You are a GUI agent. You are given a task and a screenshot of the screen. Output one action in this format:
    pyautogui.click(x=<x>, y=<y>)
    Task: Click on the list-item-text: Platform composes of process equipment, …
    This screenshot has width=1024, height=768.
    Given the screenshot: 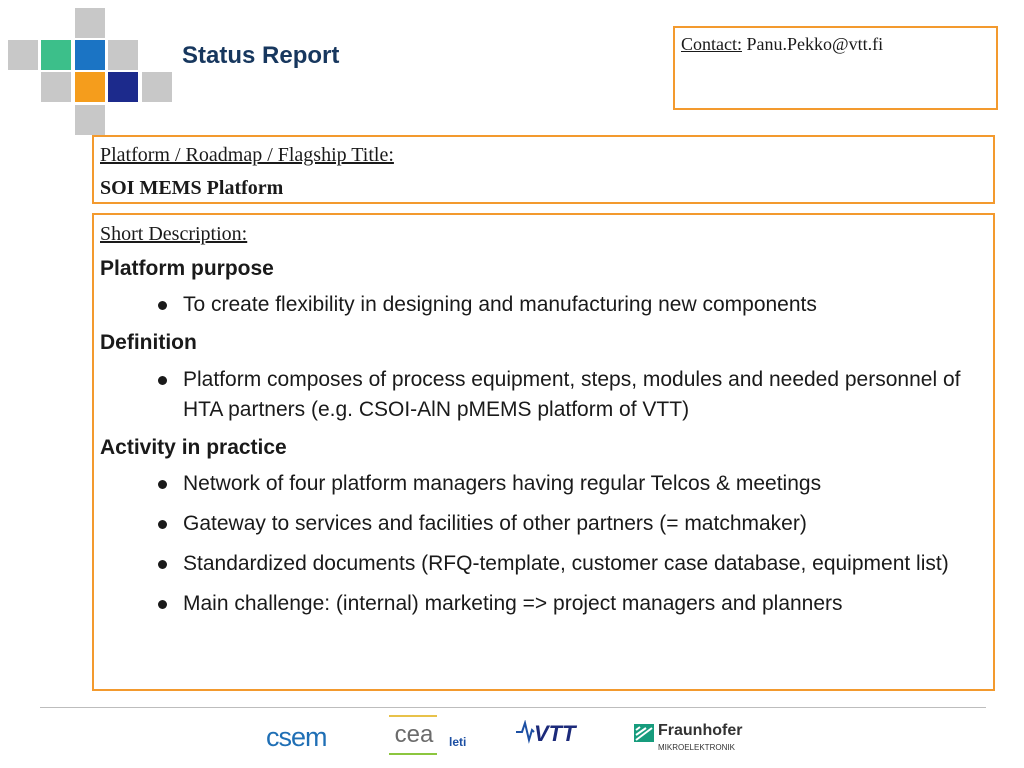 What is the action you would take?
    pyautogui.click(x=572, y=394)
    